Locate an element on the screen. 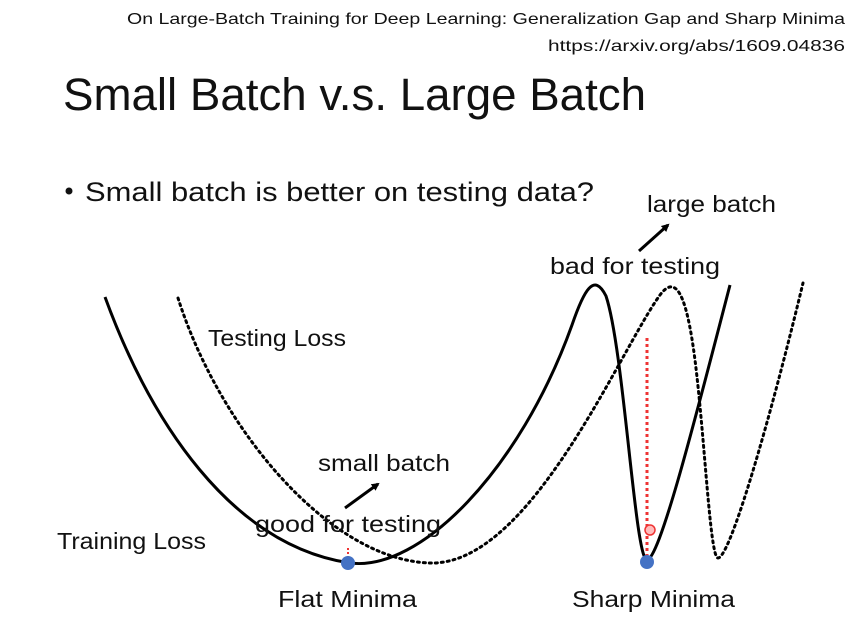  slide-title: Small Batch v.s. Large Batch is located at coordinates (354, 94).